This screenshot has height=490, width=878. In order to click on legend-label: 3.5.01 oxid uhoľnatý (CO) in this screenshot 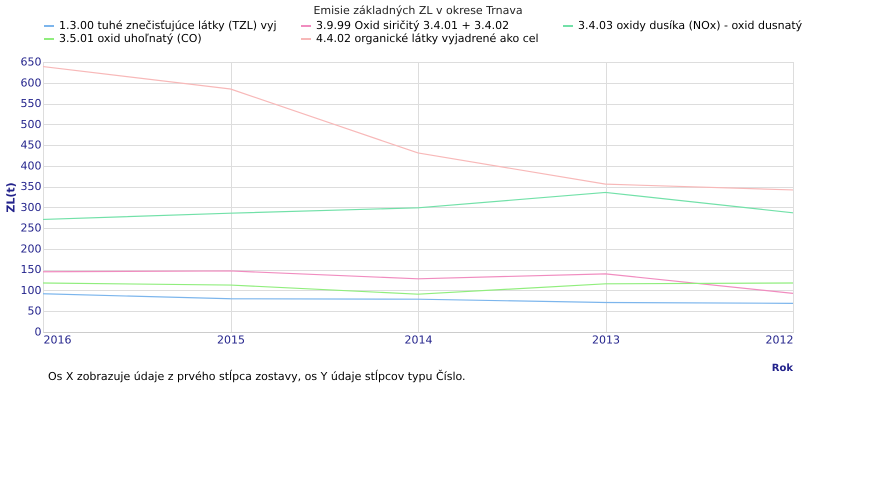, I will do `click(130, 38)`.